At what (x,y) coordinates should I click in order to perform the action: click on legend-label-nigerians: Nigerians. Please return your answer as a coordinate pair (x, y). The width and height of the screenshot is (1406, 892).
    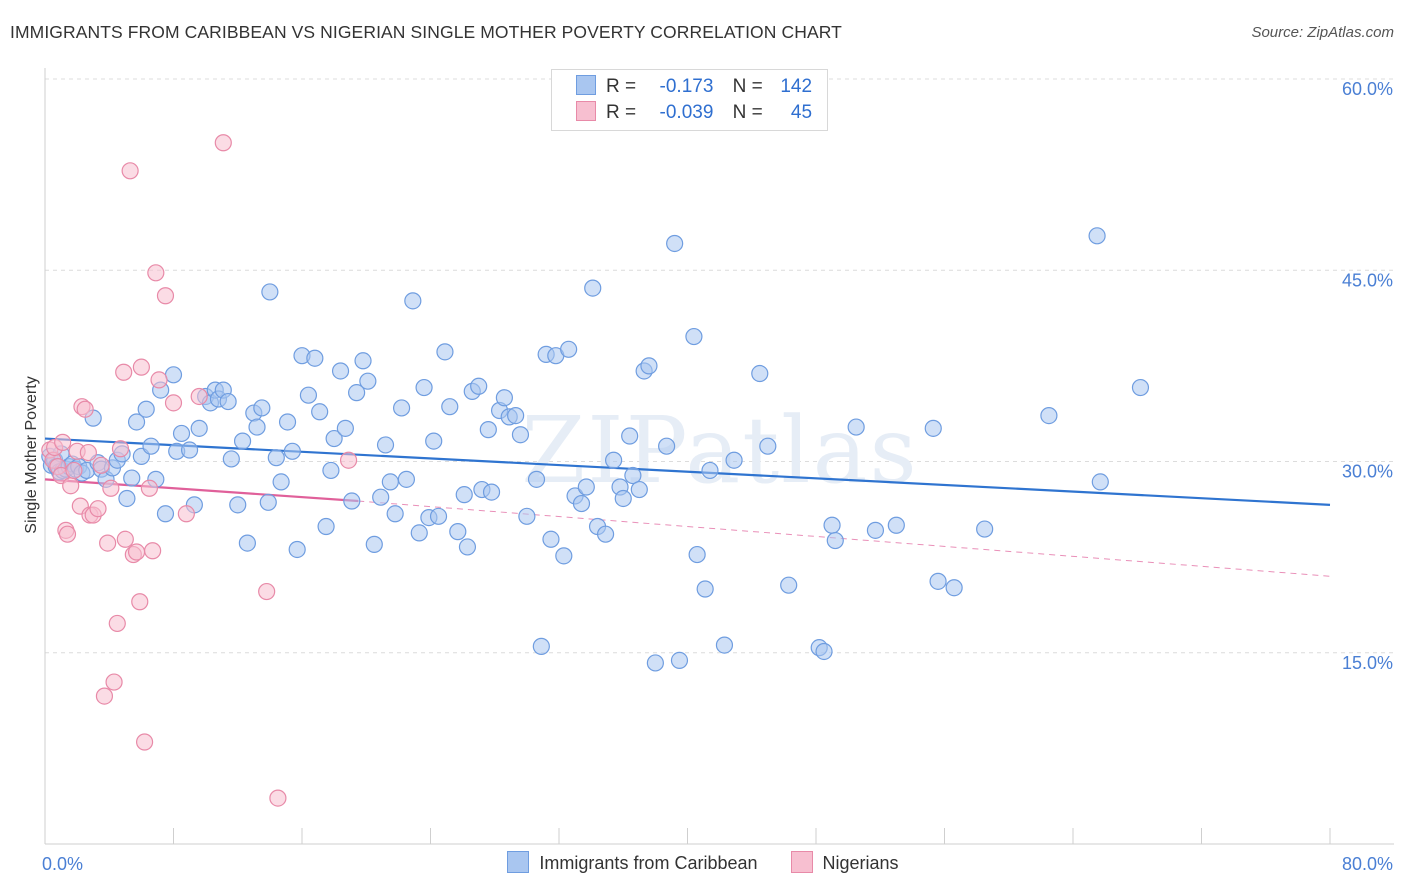
    Looking at the image, I should click on (860, 863).